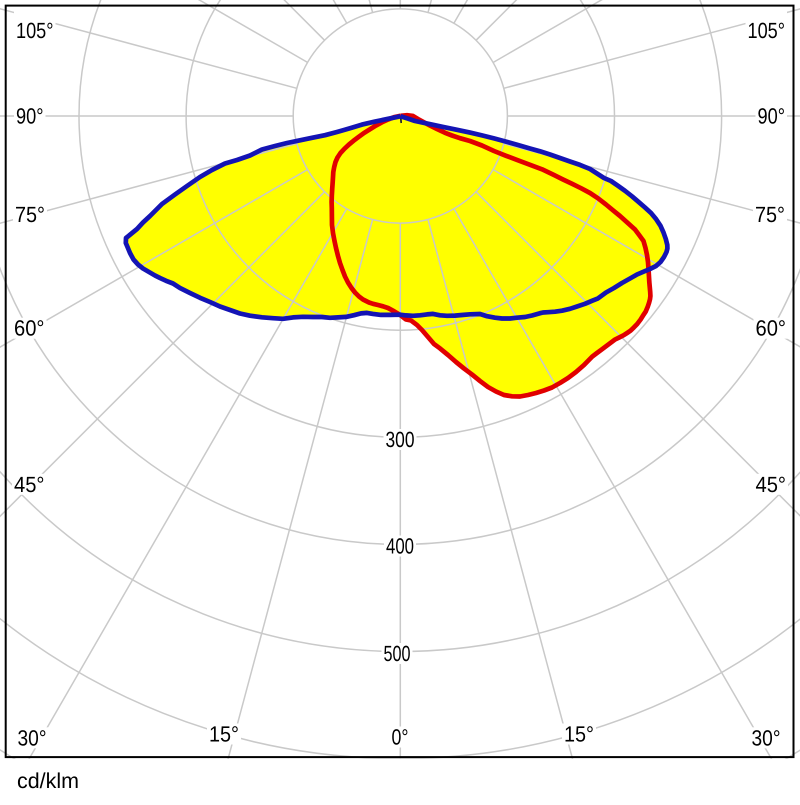  I want to click on svg-text: 0°, so click(400, 737).